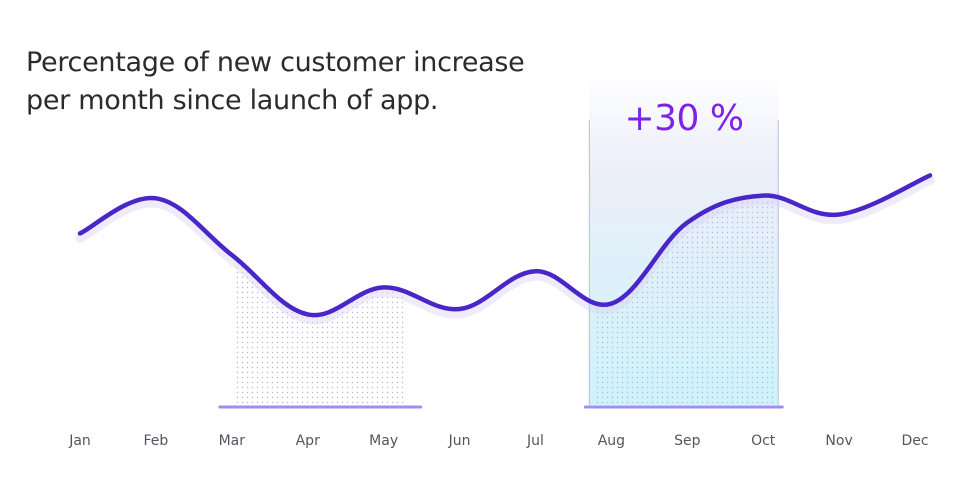 The height and width of the screenshot is (491, 960). Describe the element at coordinates (498, 441) in the screenshot. I see `x-axis-ticks: Jan Feb Mar Apr May Jun Jul Aug Sep Oct Nov Dec` at that location.